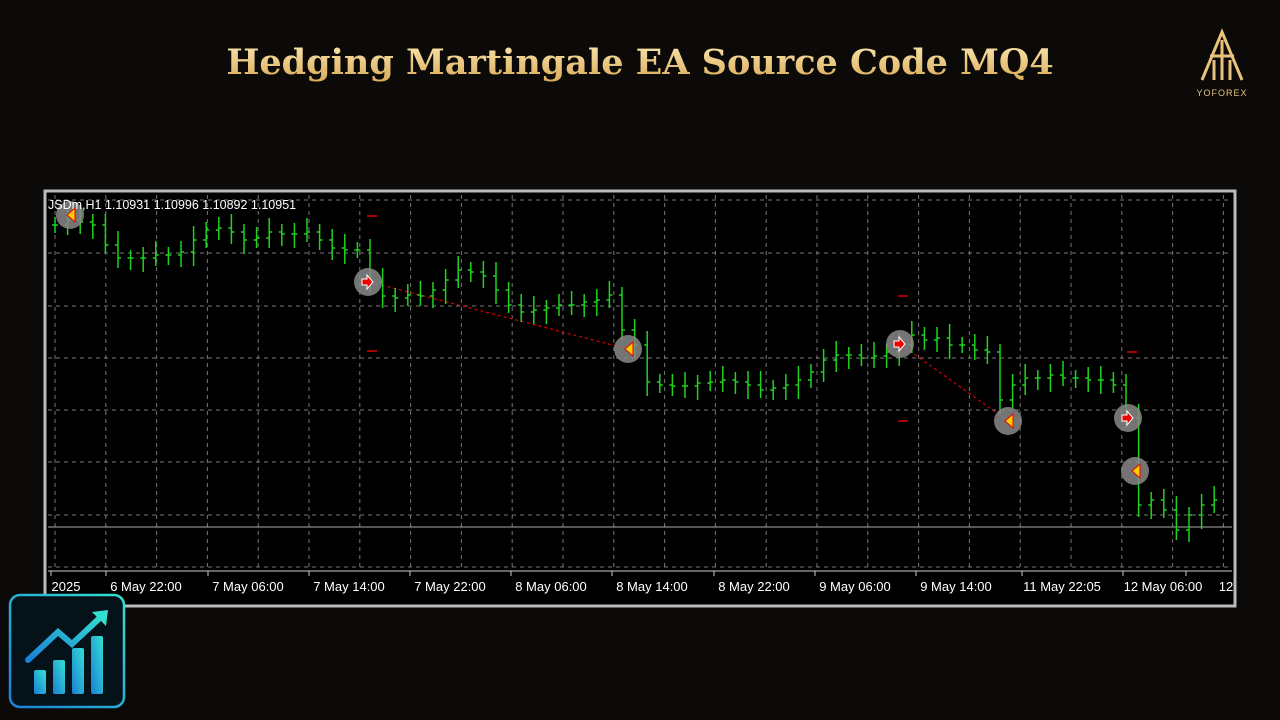 Image resolution: width=1280 pixels, height=720 pixels. Describe the element at coordinates (754, 586) in the screenshot. I see `time-label: 8 May 22:00` at that location.